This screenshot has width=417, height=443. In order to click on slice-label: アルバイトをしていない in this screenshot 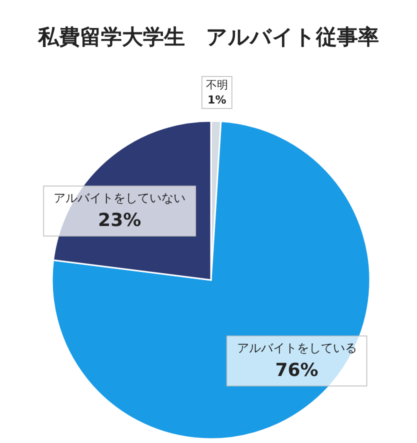, I will do `click(120, 198)`.